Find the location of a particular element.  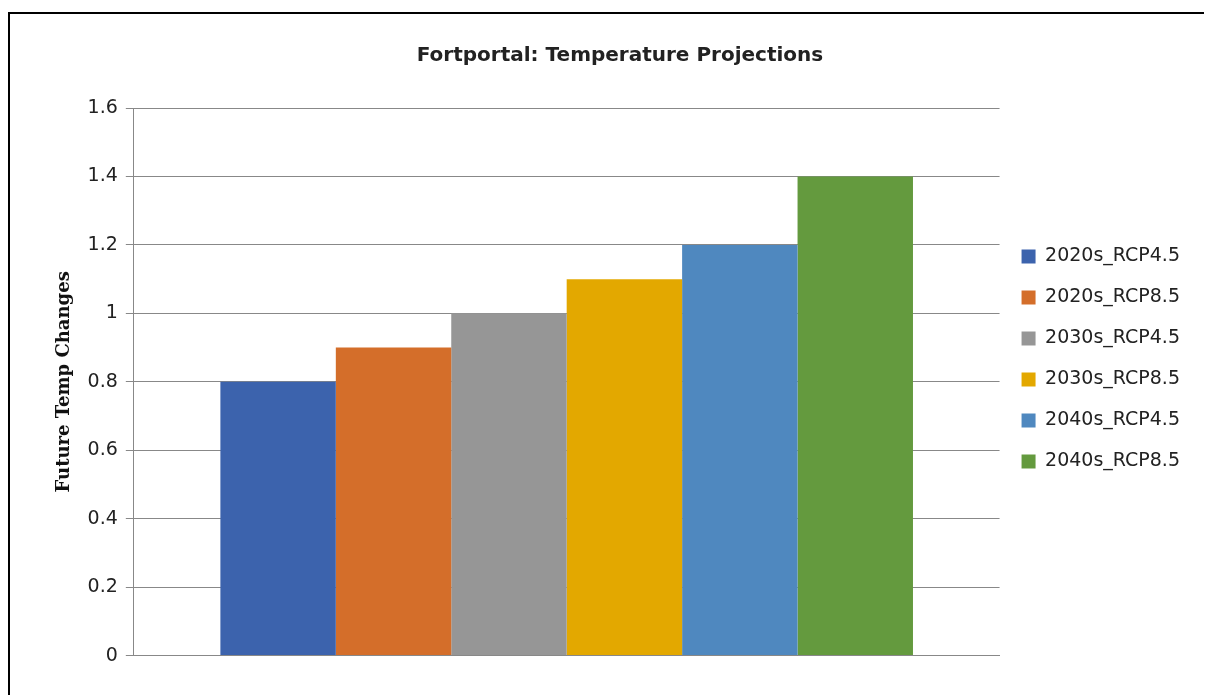

y-tick-label: 1 is located at coordinates (111, 311).